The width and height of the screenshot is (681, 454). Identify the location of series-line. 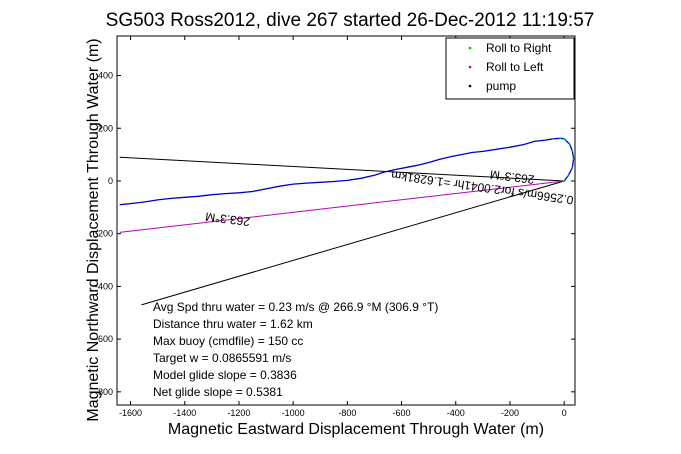
(347, 171).